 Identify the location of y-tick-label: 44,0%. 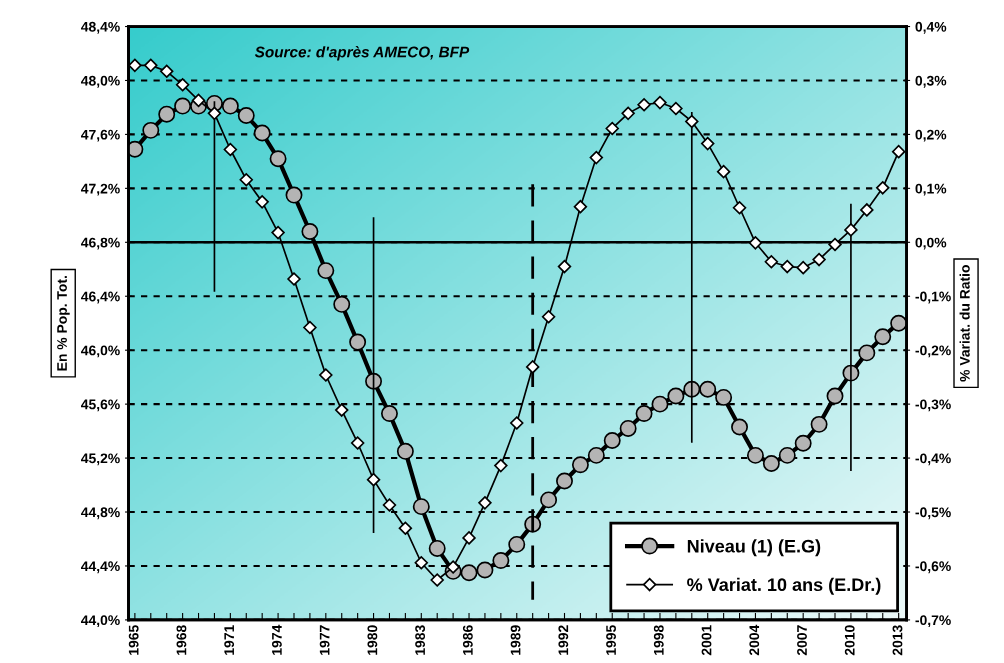
(100, 621).